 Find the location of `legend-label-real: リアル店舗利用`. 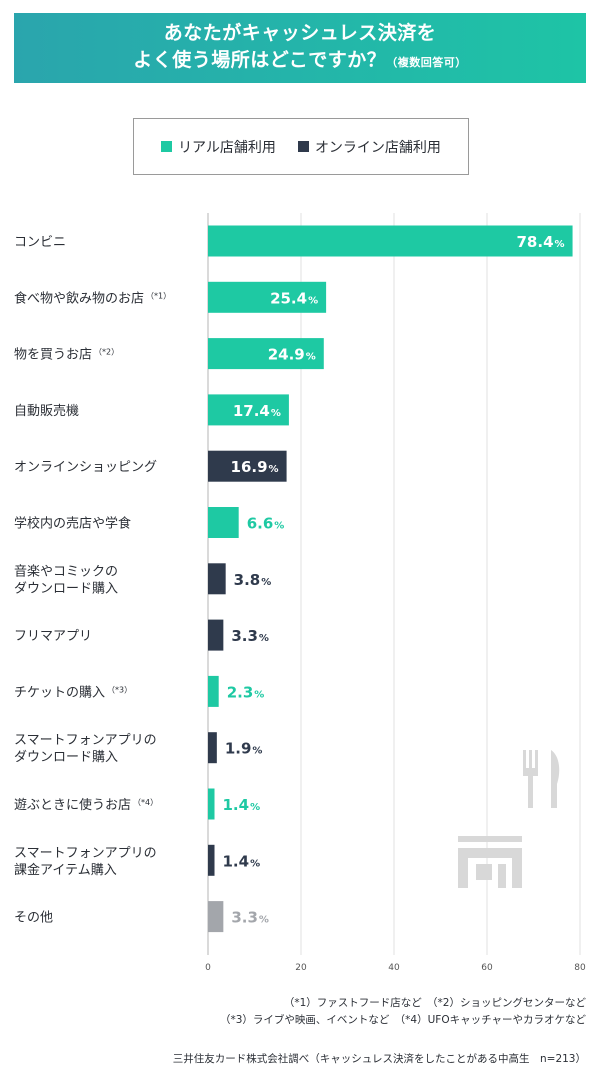

legend-label-real: リアル店舗利用 is located at coordinates (227, 147).